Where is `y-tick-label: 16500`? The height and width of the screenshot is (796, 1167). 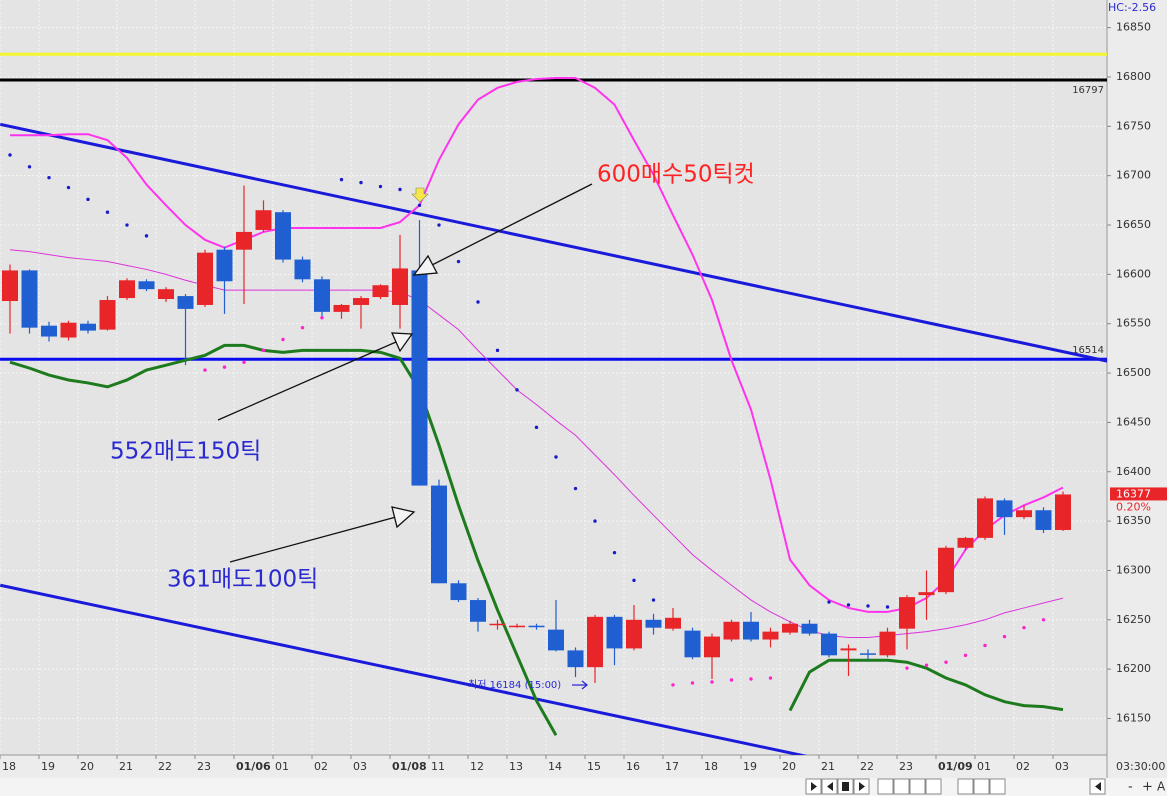
y-tick-label: 16500 is located at coordinates (1133, 372).